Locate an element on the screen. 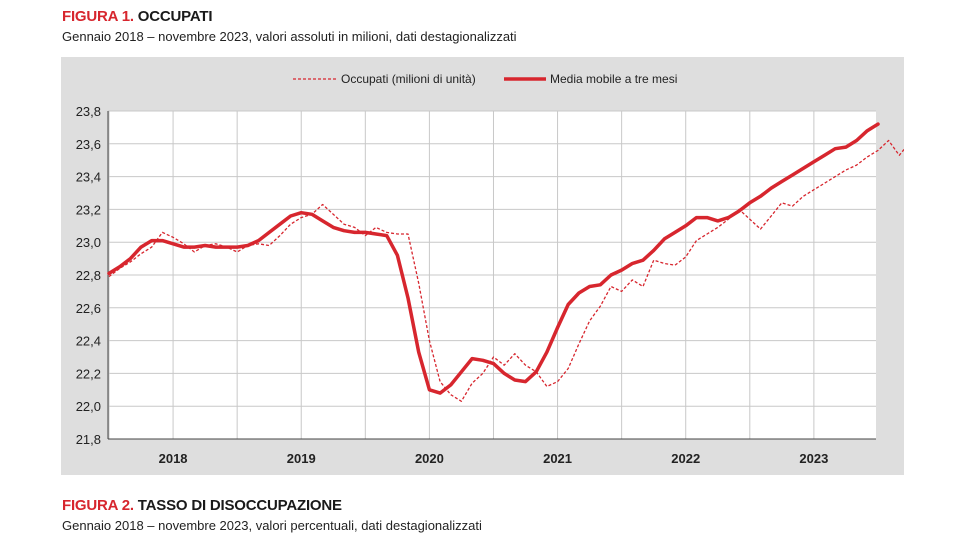  x-year-label: 2020 is located at coordinates (429, 458).